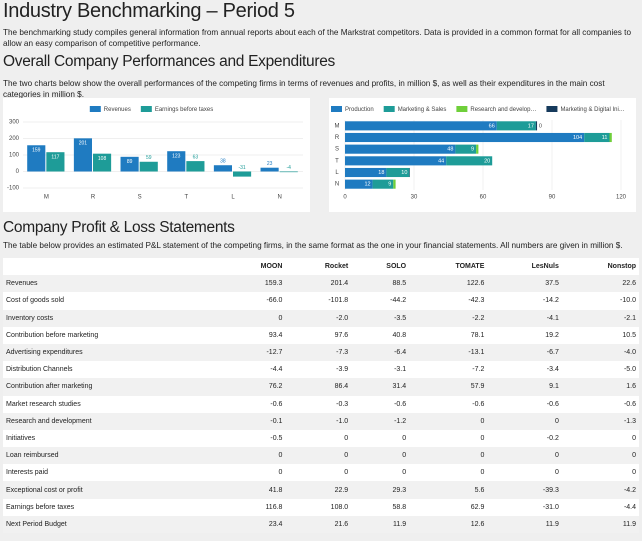  Describe the element at coordinates (113, 490) in the screenshot. I see `row-label: Exceptional cost or profit` at that location.